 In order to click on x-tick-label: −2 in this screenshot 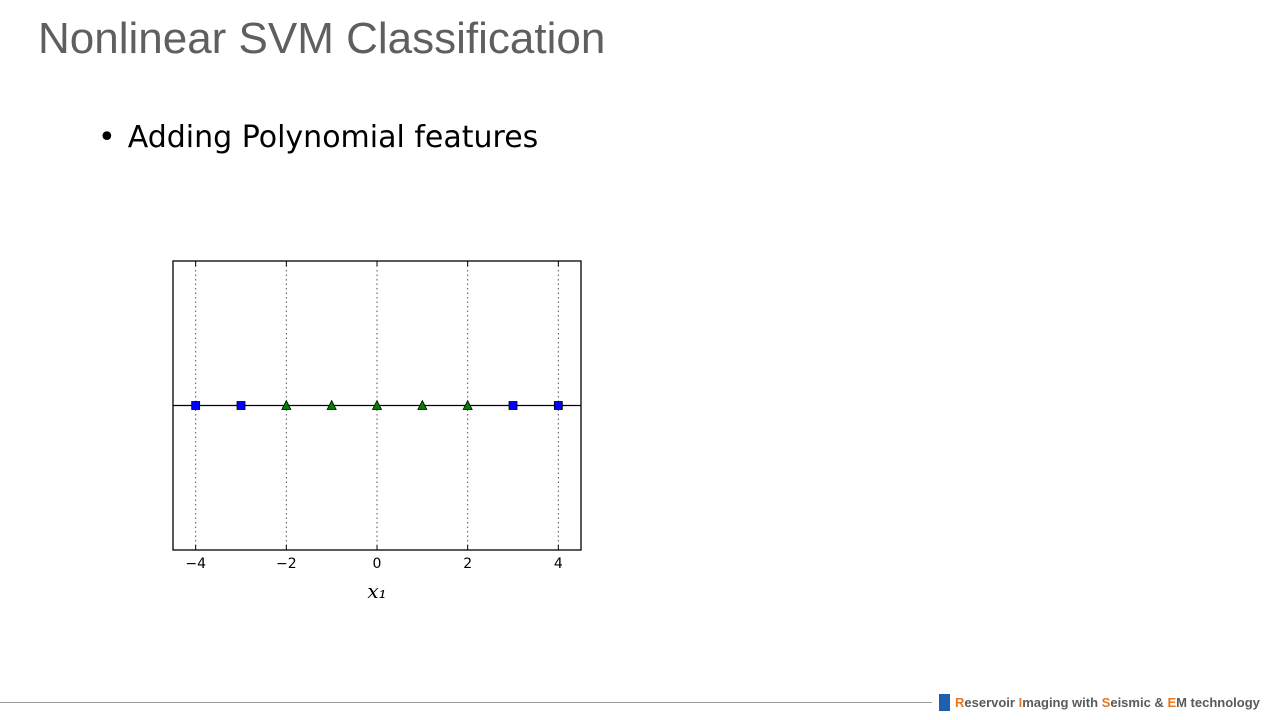, I will do `click(286, 564)`.